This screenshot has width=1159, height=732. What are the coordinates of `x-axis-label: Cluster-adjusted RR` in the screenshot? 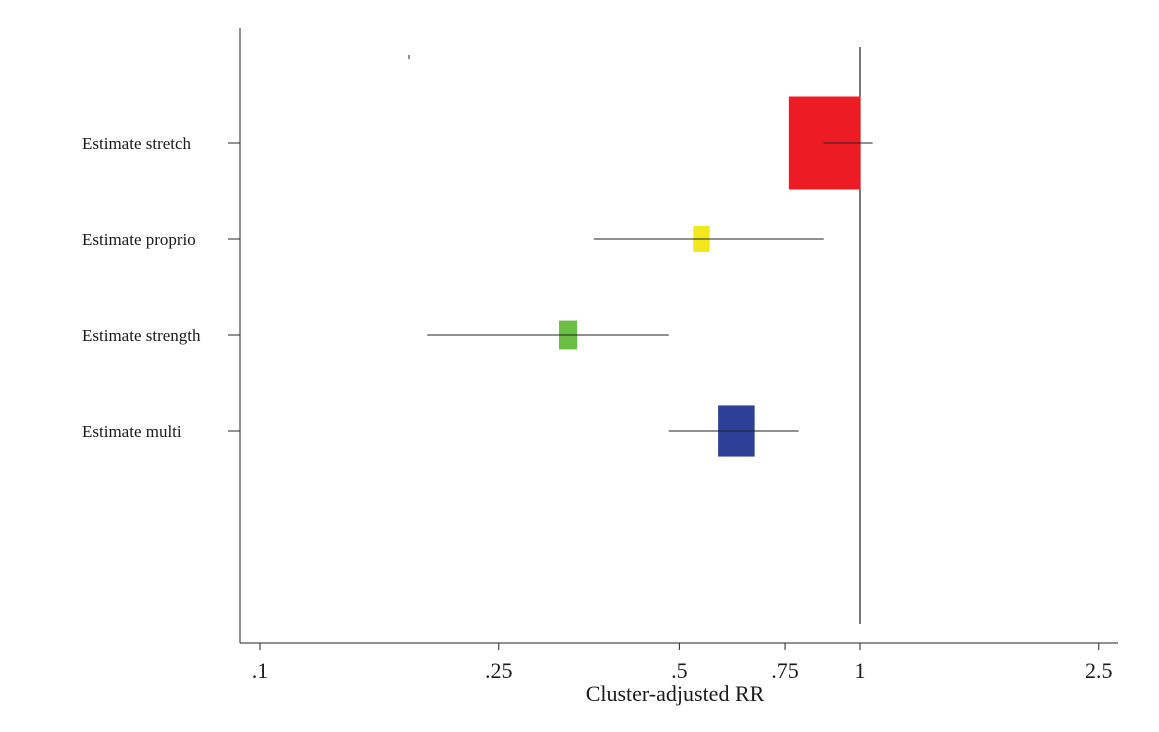 It's located at (675, 693).